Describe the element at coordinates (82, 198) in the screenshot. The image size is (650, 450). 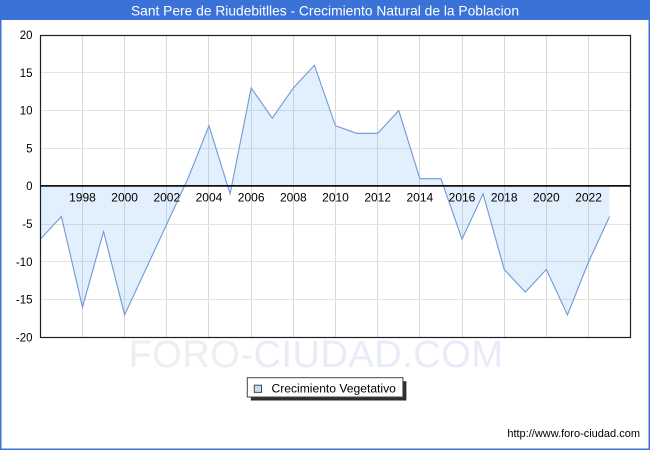
I see `svg-text: 1998` at that location.